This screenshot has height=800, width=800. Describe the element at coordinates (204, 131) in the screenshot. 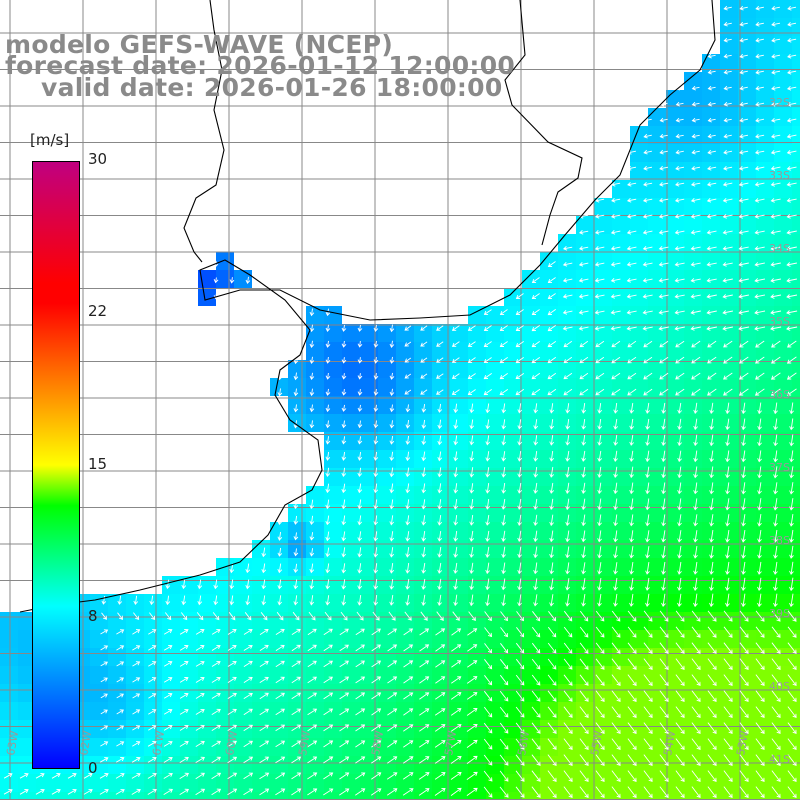

I see `border-uruguay-argentina` at that location.